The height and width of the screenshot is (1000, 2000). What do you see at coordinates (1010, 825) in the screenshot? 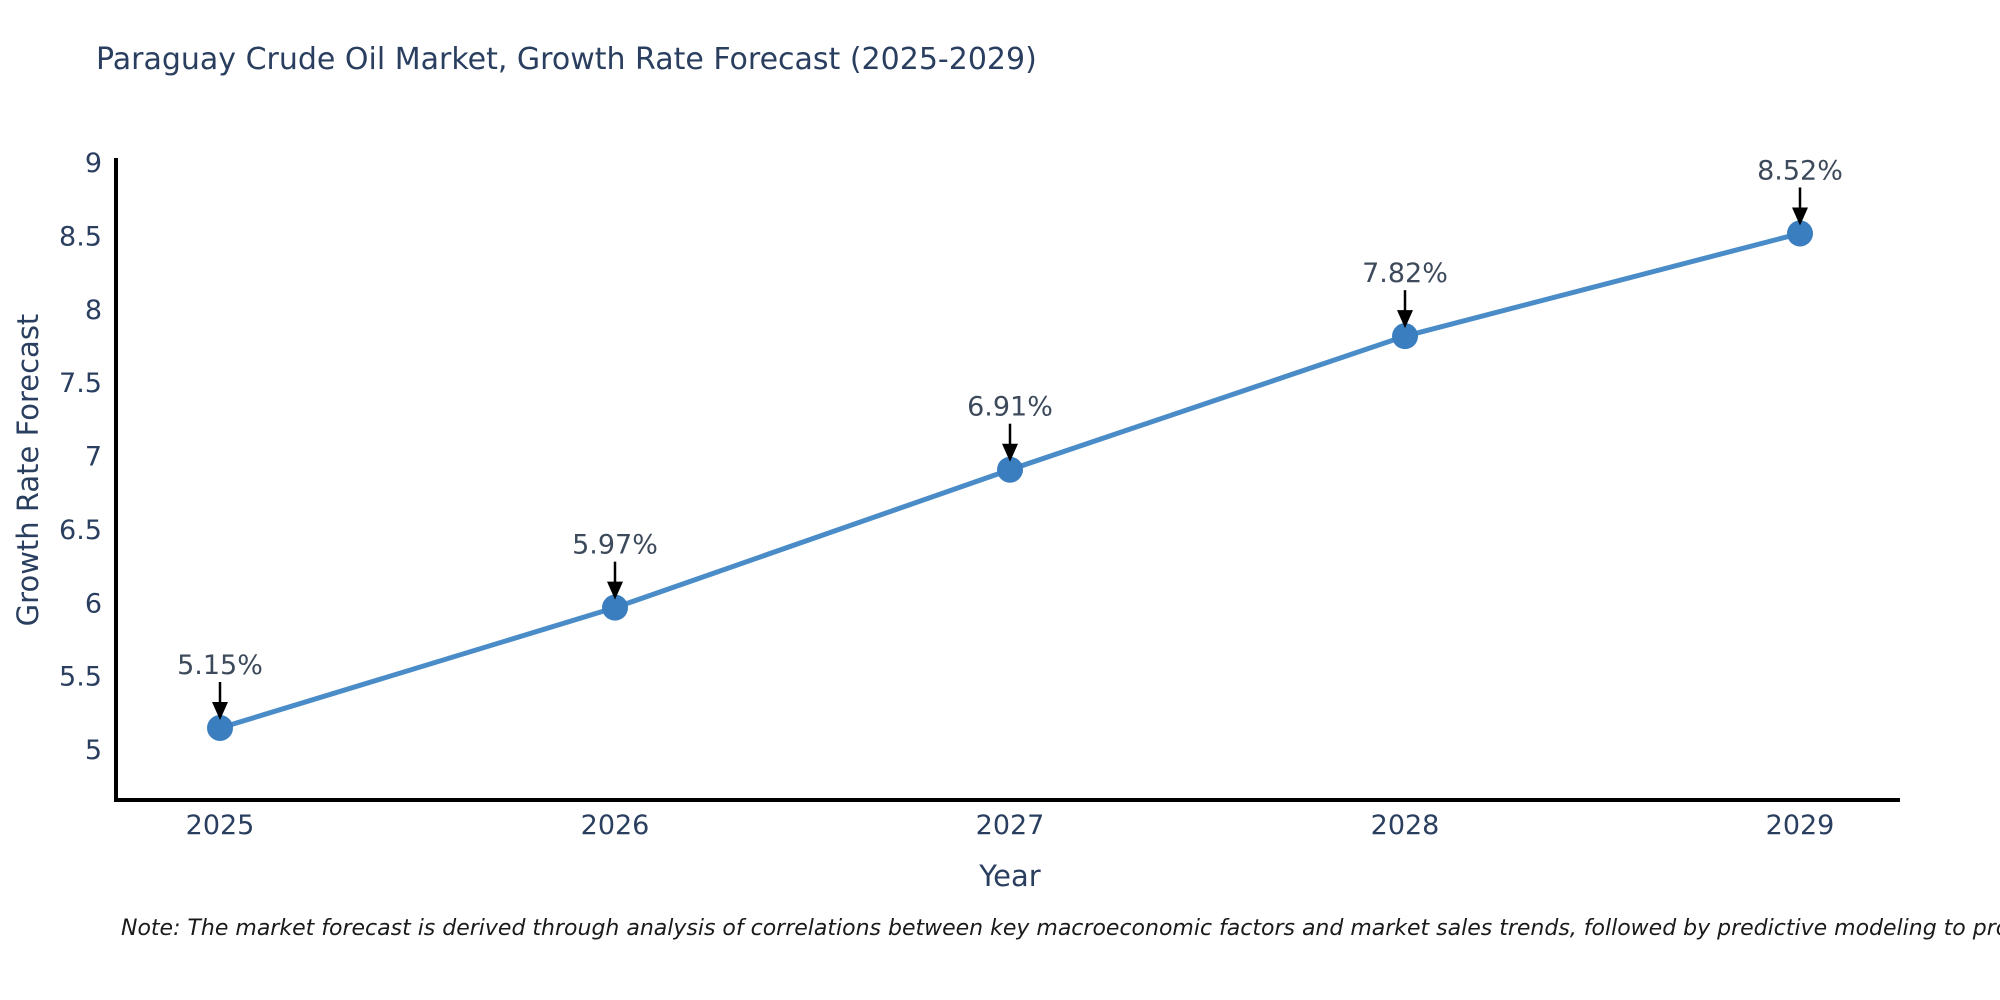
I see `x-tick-label: 2027` at bounding box center [1010, 825].